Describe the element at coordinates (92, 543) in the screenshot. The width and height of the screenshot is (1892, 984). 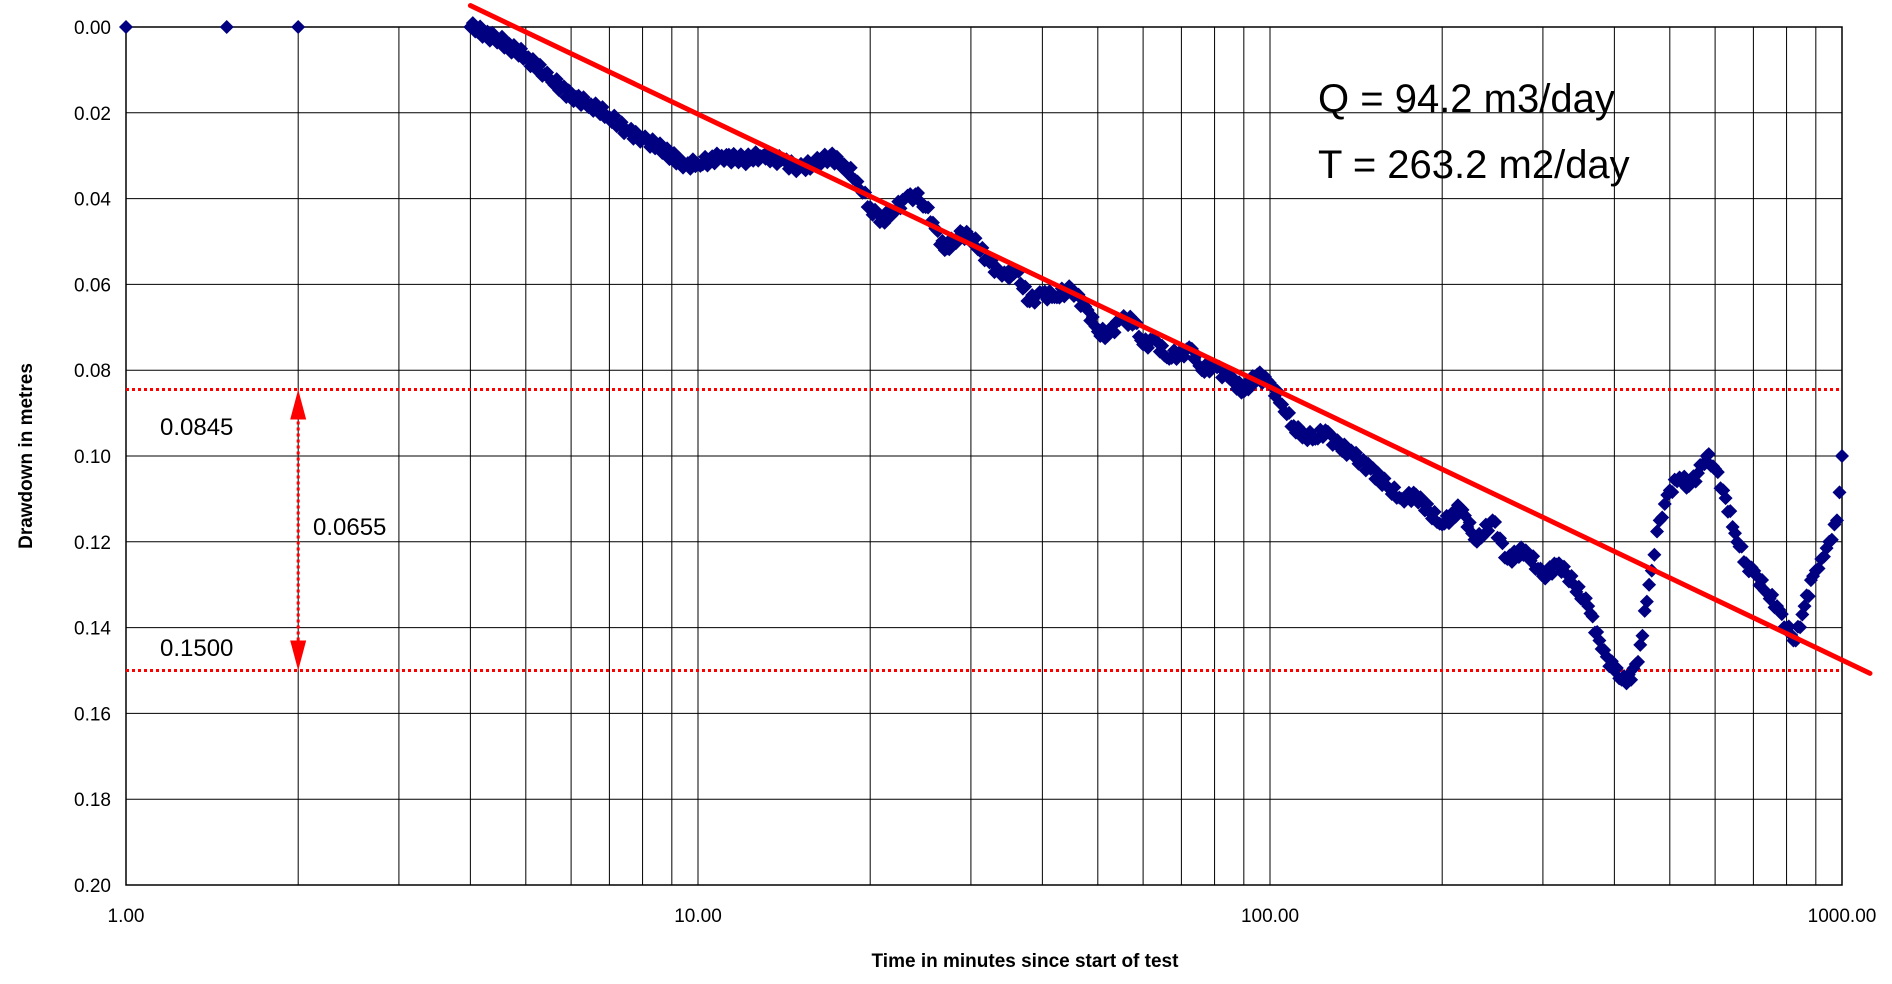
I see `y-tick-label: 0.12` at that location.